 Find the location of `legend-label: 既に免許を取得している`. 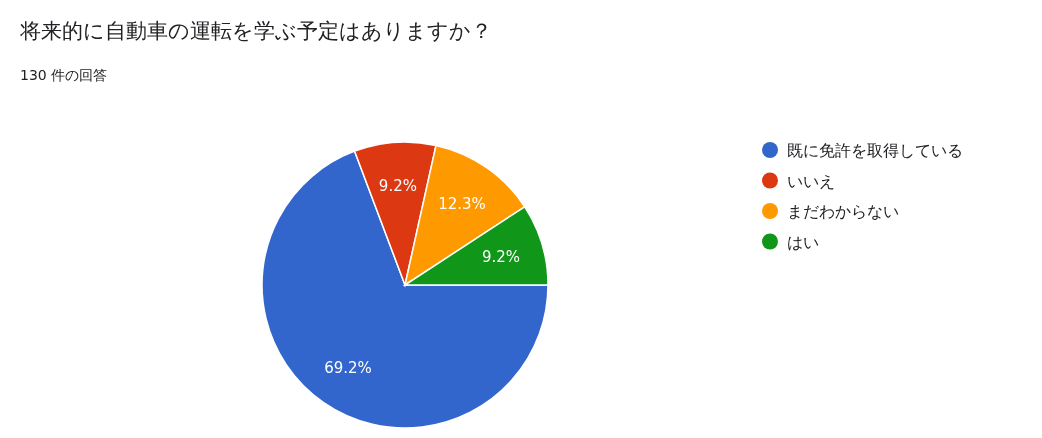

legend-label: 既に免許を取得している is located at coordinates (875, 150).